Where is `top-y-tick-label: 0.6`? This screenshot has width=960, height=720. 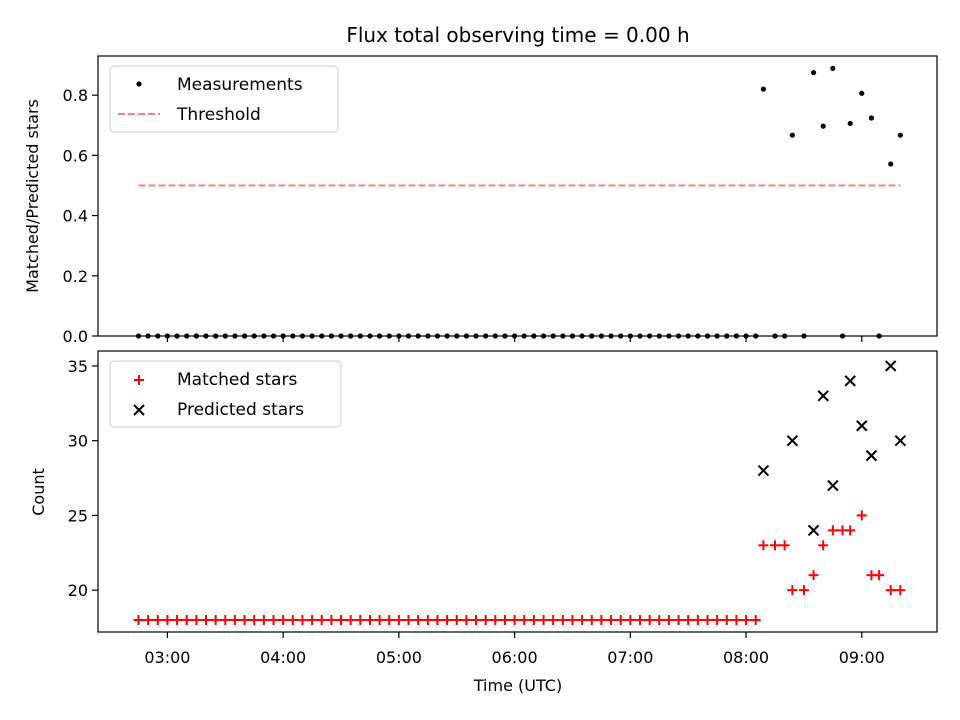
top-y-tick-label: 0.6 is located at coordinates (75, 155).